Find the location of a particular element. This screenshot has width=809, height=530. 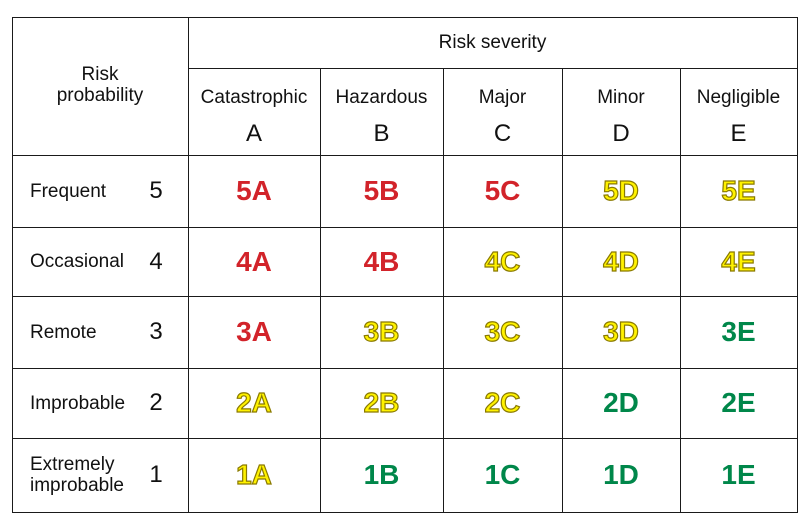

severity-letter-d: D is located at coordinates (621, 133).